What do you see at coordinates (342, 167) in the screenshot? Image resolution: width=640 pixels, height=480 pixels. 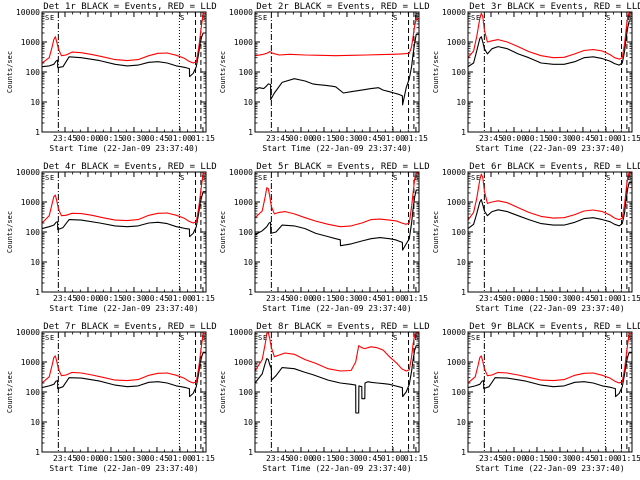 I see `panel-title: Det 5r BLACK = Events, RED = LLD` at bounding box center [342, 167].